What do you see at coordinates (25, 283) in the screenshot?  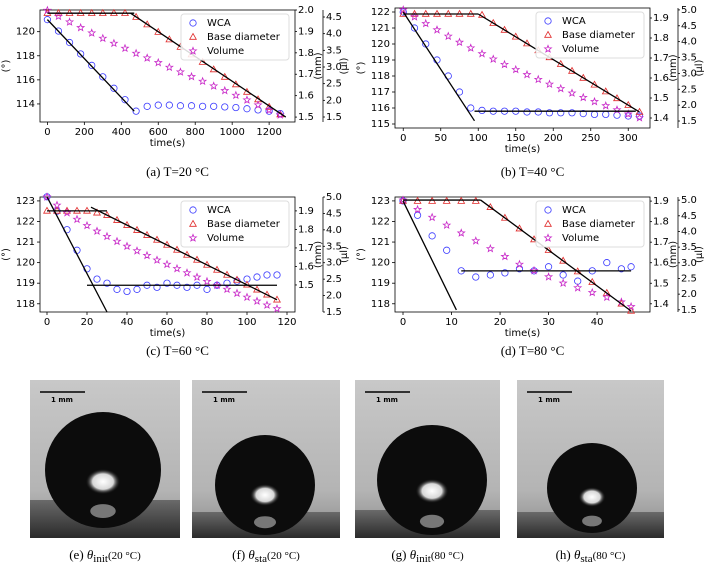 I see `y-tick-label: 119` at bounding box center [25, 283].